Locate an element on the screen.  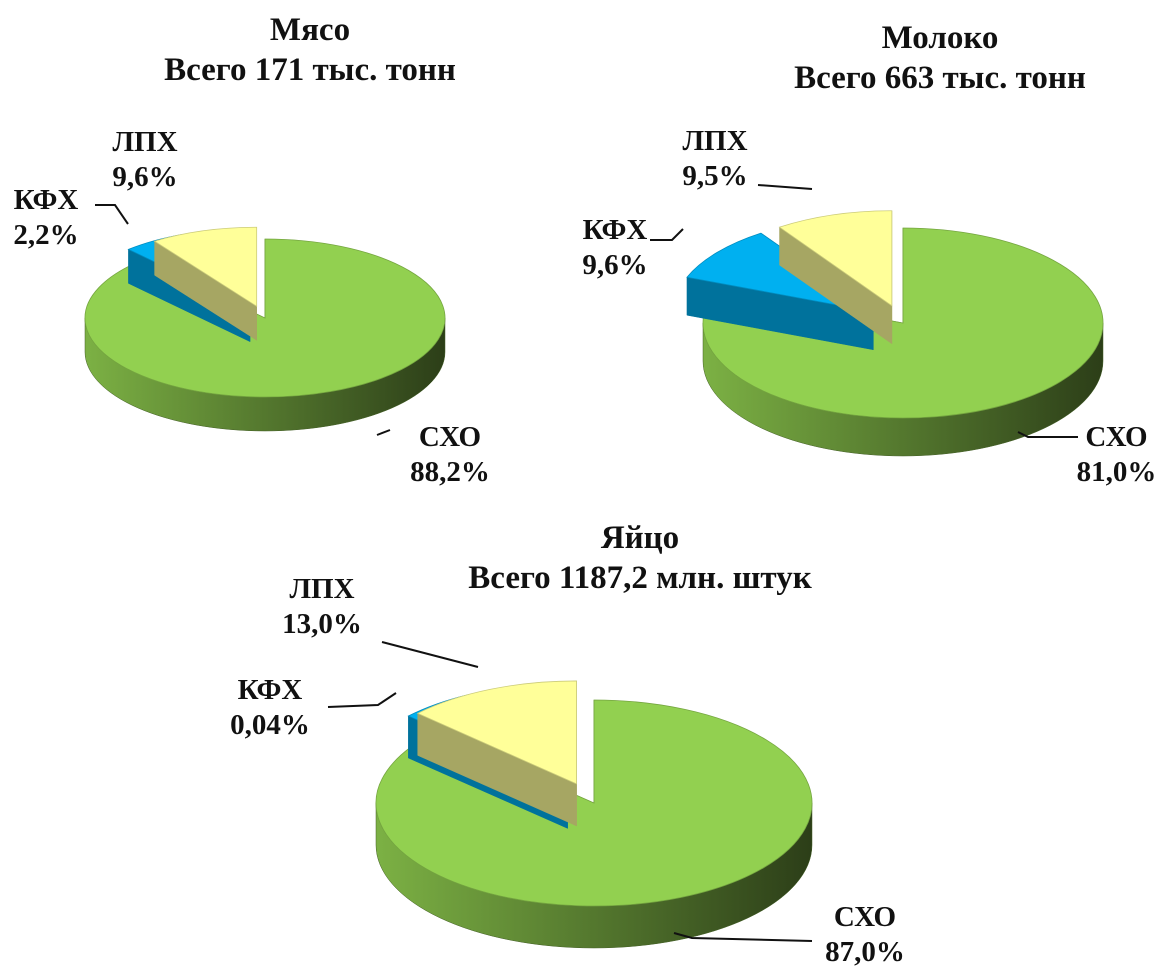
pie-chart-milk-svg is located at coordinates (877, 320).